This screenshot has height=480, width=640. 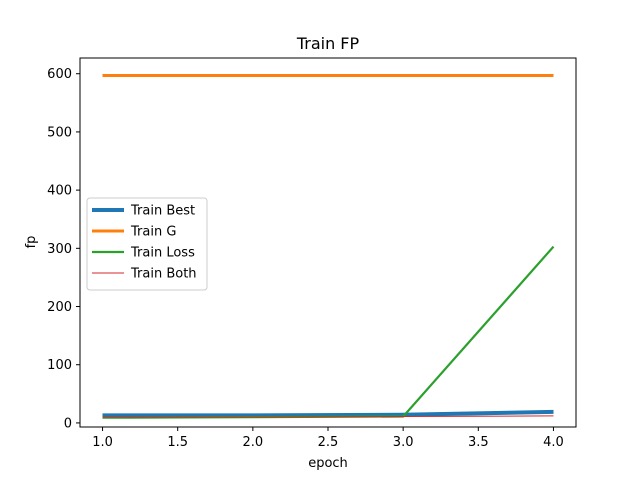 I want to click on legend-box, so click(x=147, y=244).